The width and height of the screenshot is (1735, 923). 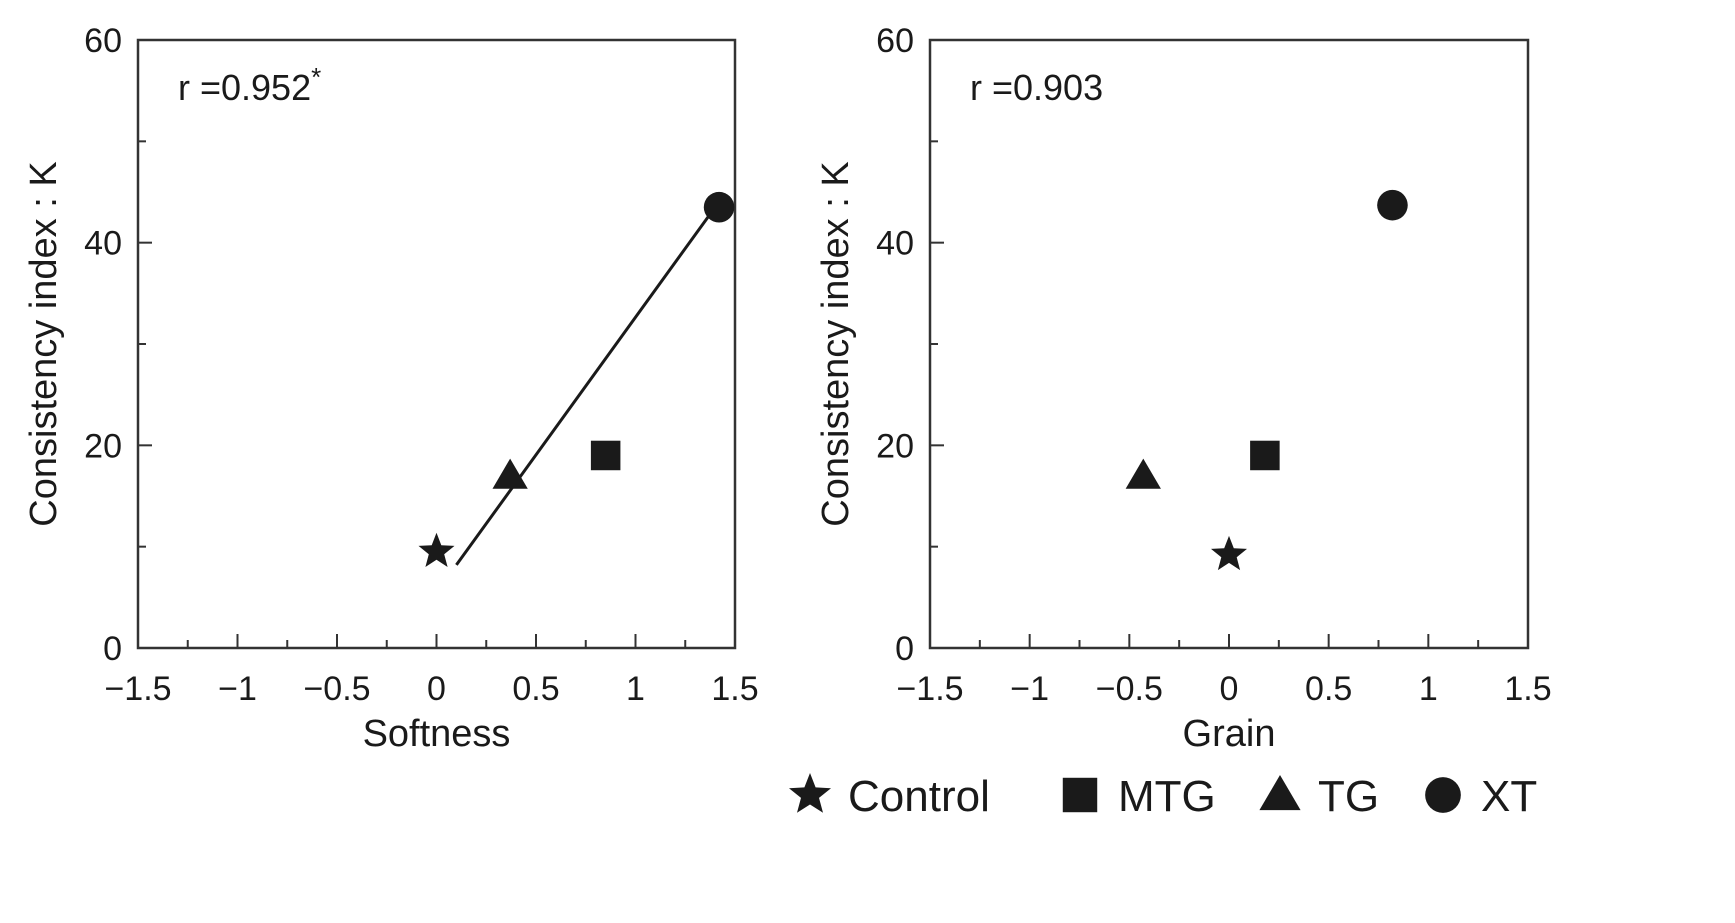 I want to click on legend-circle-icon, so click(x=1443, y=795).